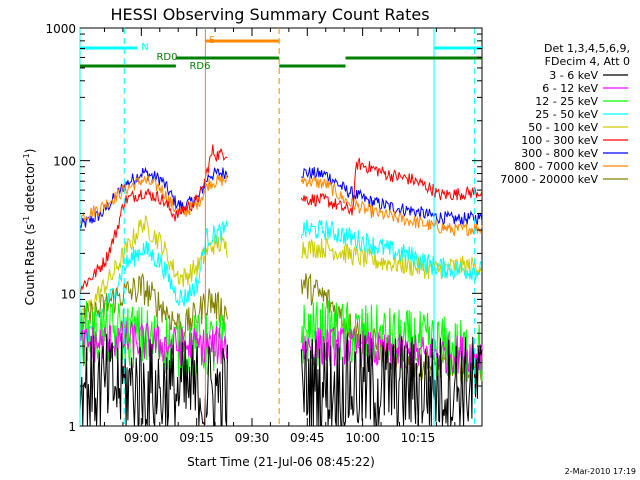 The width and height of the screenshot is (640, 480). Describe the element at coordinates (556, 166) in the screenshot. I see `legend-label: 800 - 7000 keV` at that location.